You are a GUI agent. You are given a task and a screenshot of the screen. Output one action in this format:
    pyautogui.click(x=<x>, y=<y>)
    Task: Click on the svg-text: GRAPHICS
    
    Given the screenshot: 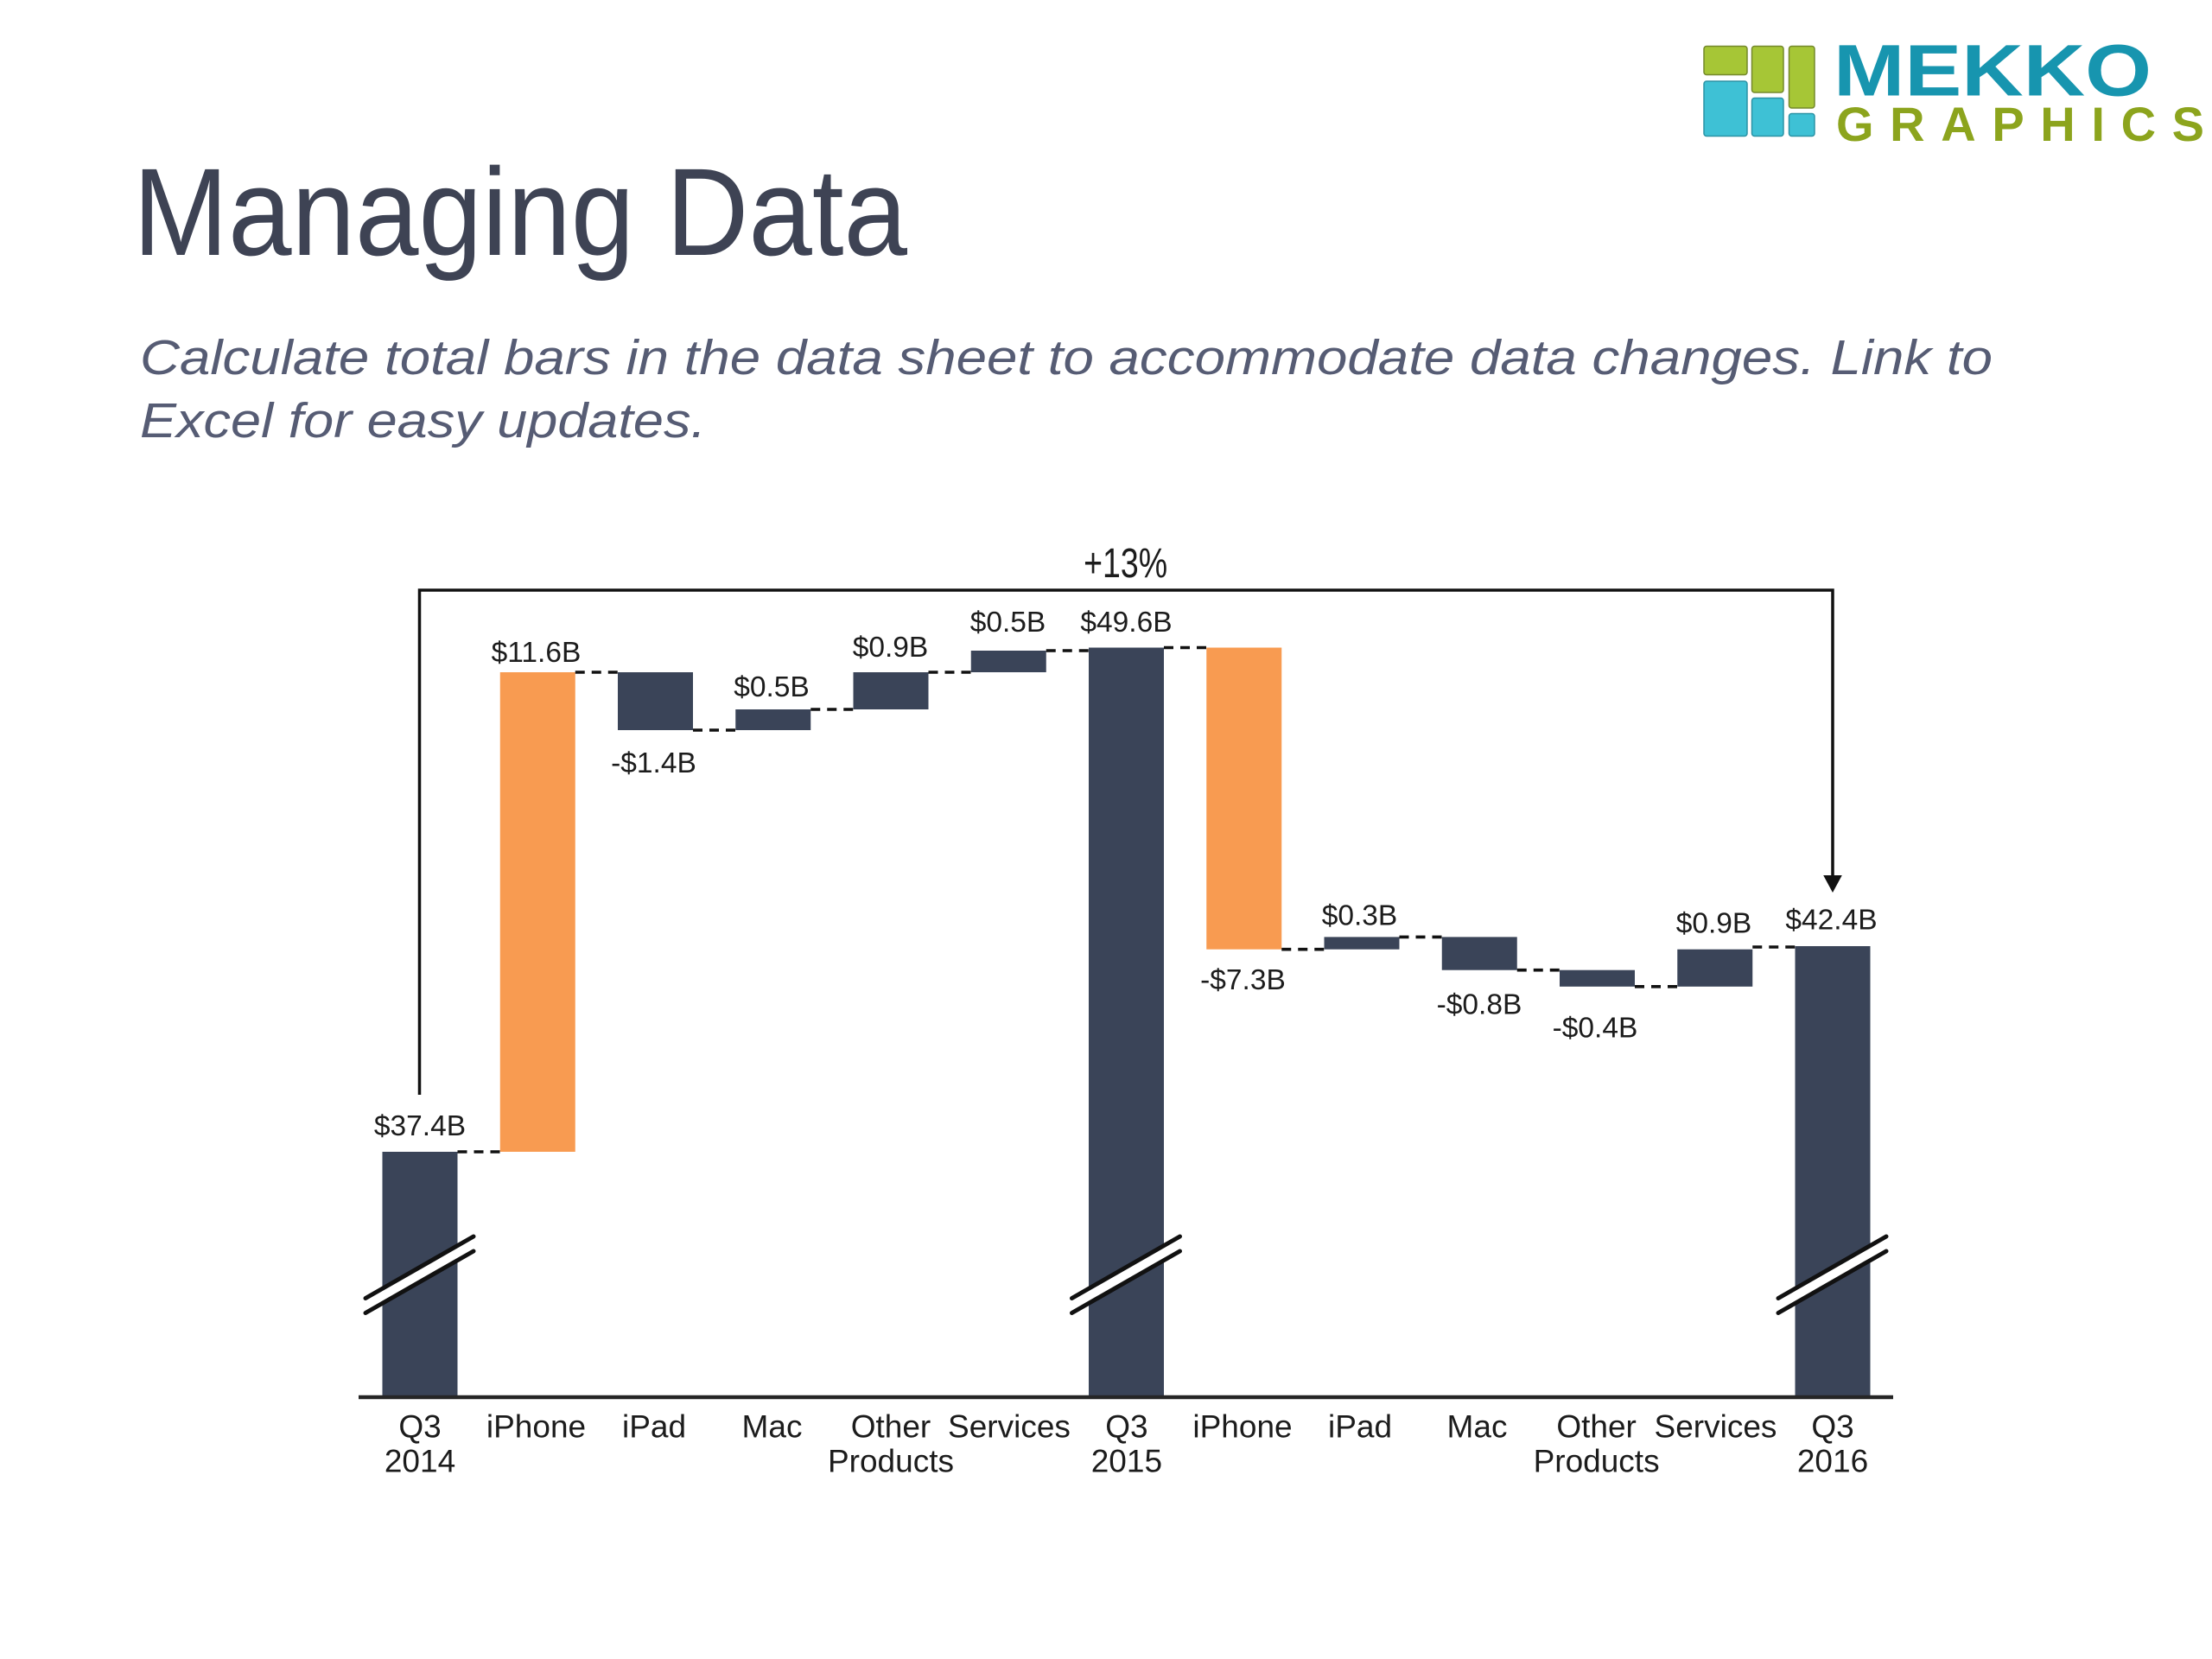 What is the action you would take?
    pyautogui.click(x=2020, y=124)
    